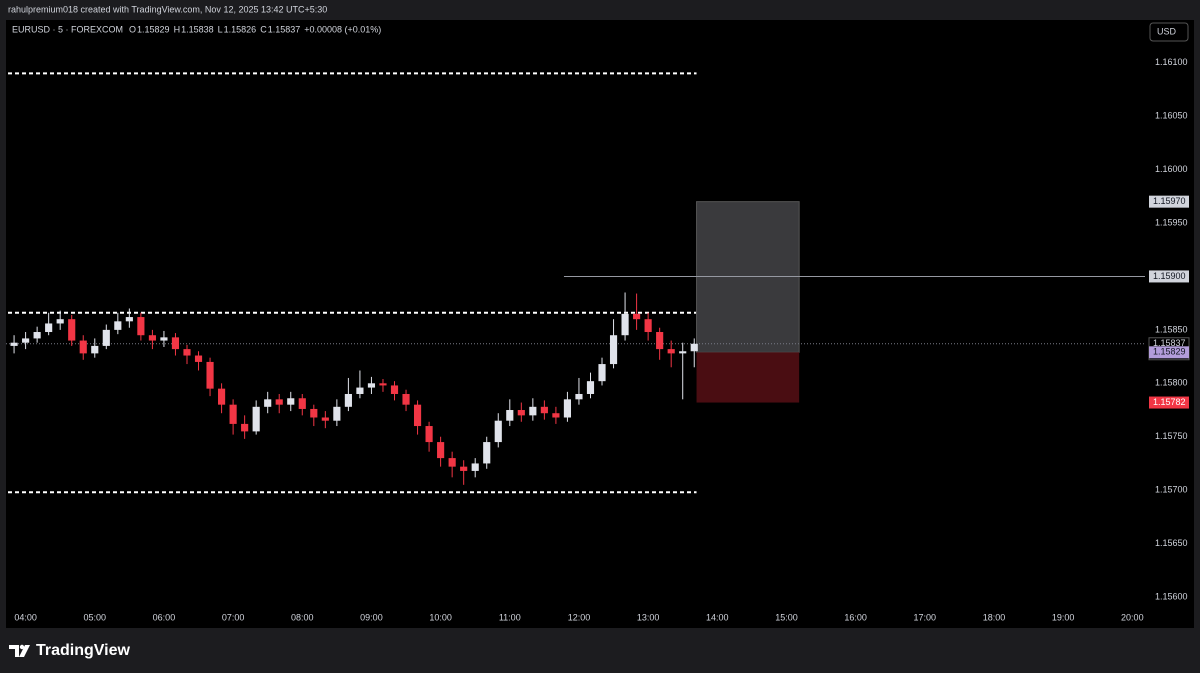  What do you see at coordinates (132, 29) in the screenshot?
I see `ohlc-key: O` at bounding box center [132, 29].